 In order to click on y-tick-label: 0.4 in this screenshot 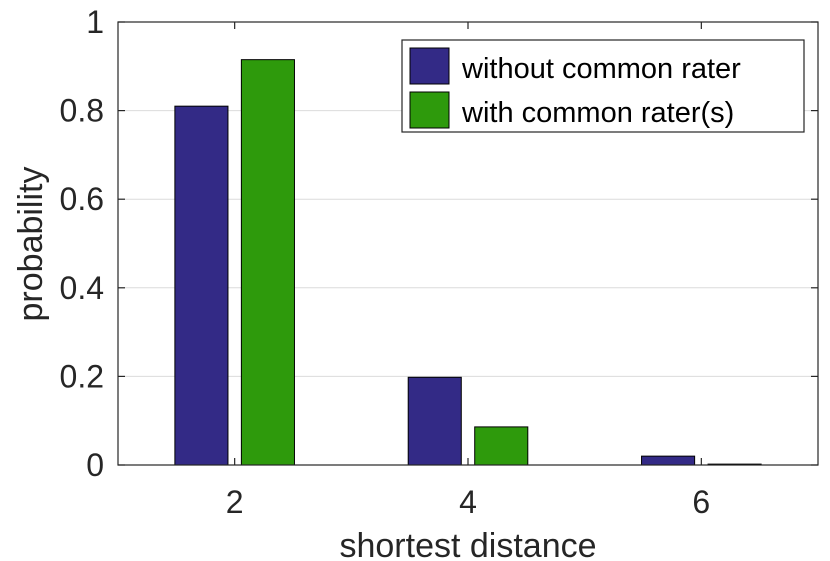, I will do `click(82, 288)`.